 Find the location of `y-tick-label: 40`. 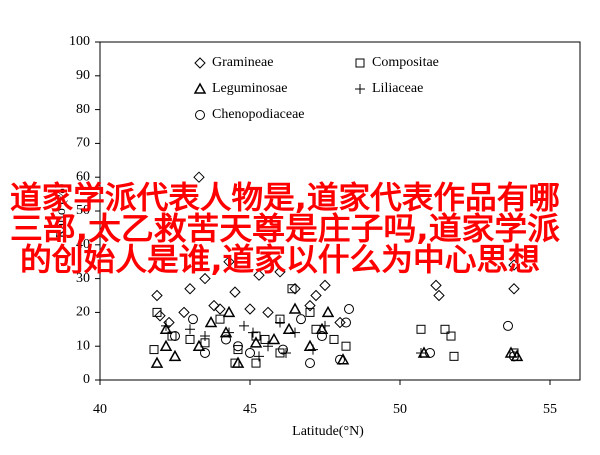

y-tick-label: 40 is located at coordinates (83, 244).